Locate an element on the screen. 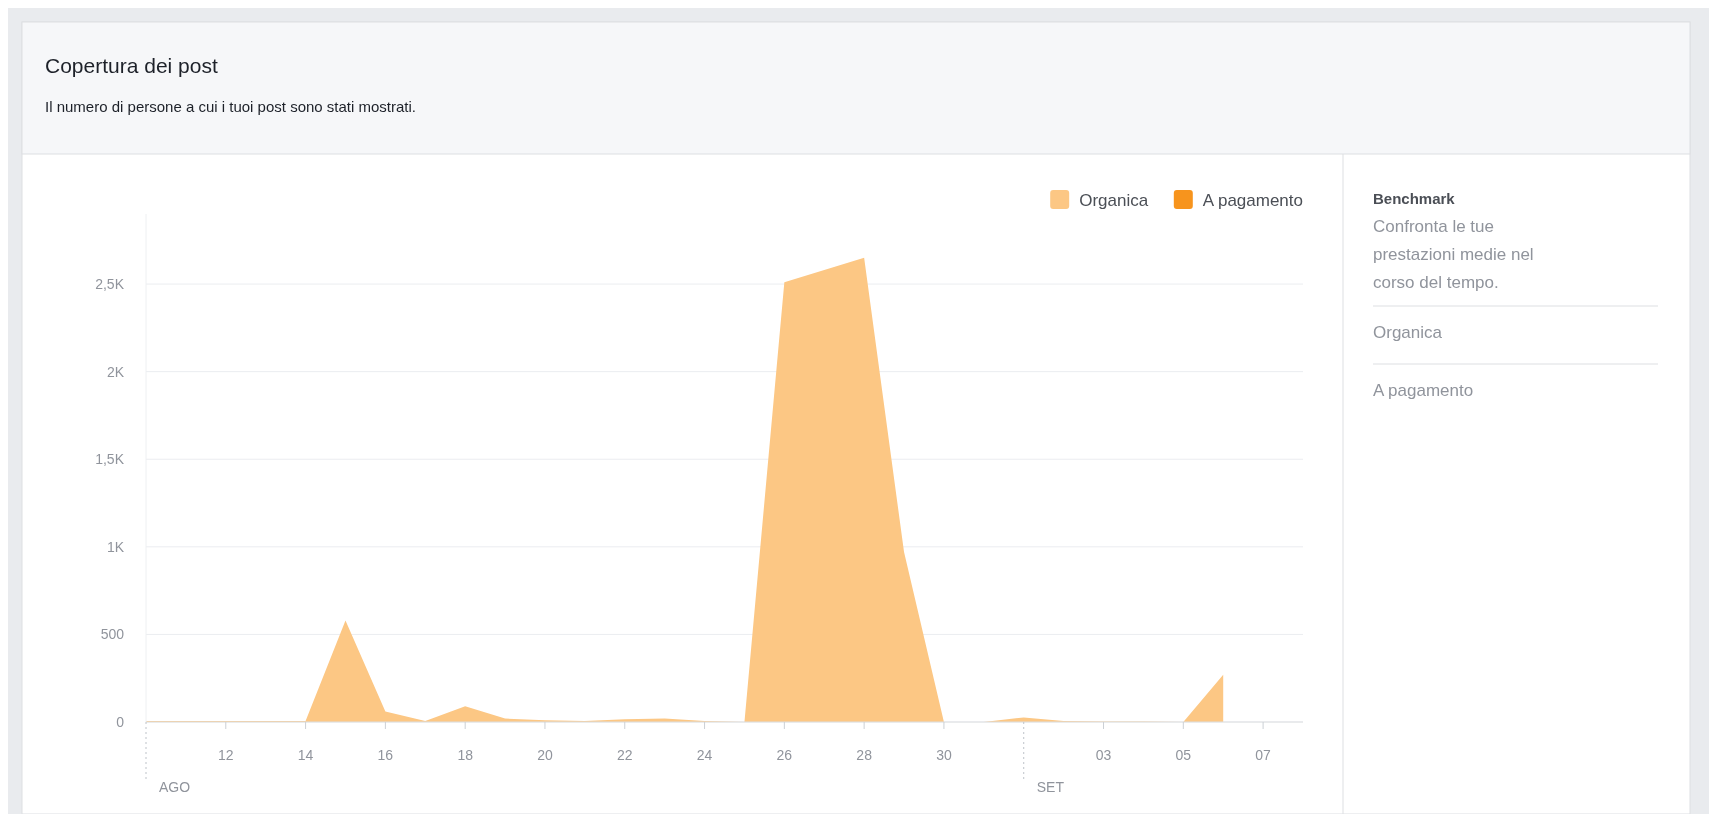  y-tick-label: 0 is located at coordinates (120, 722).